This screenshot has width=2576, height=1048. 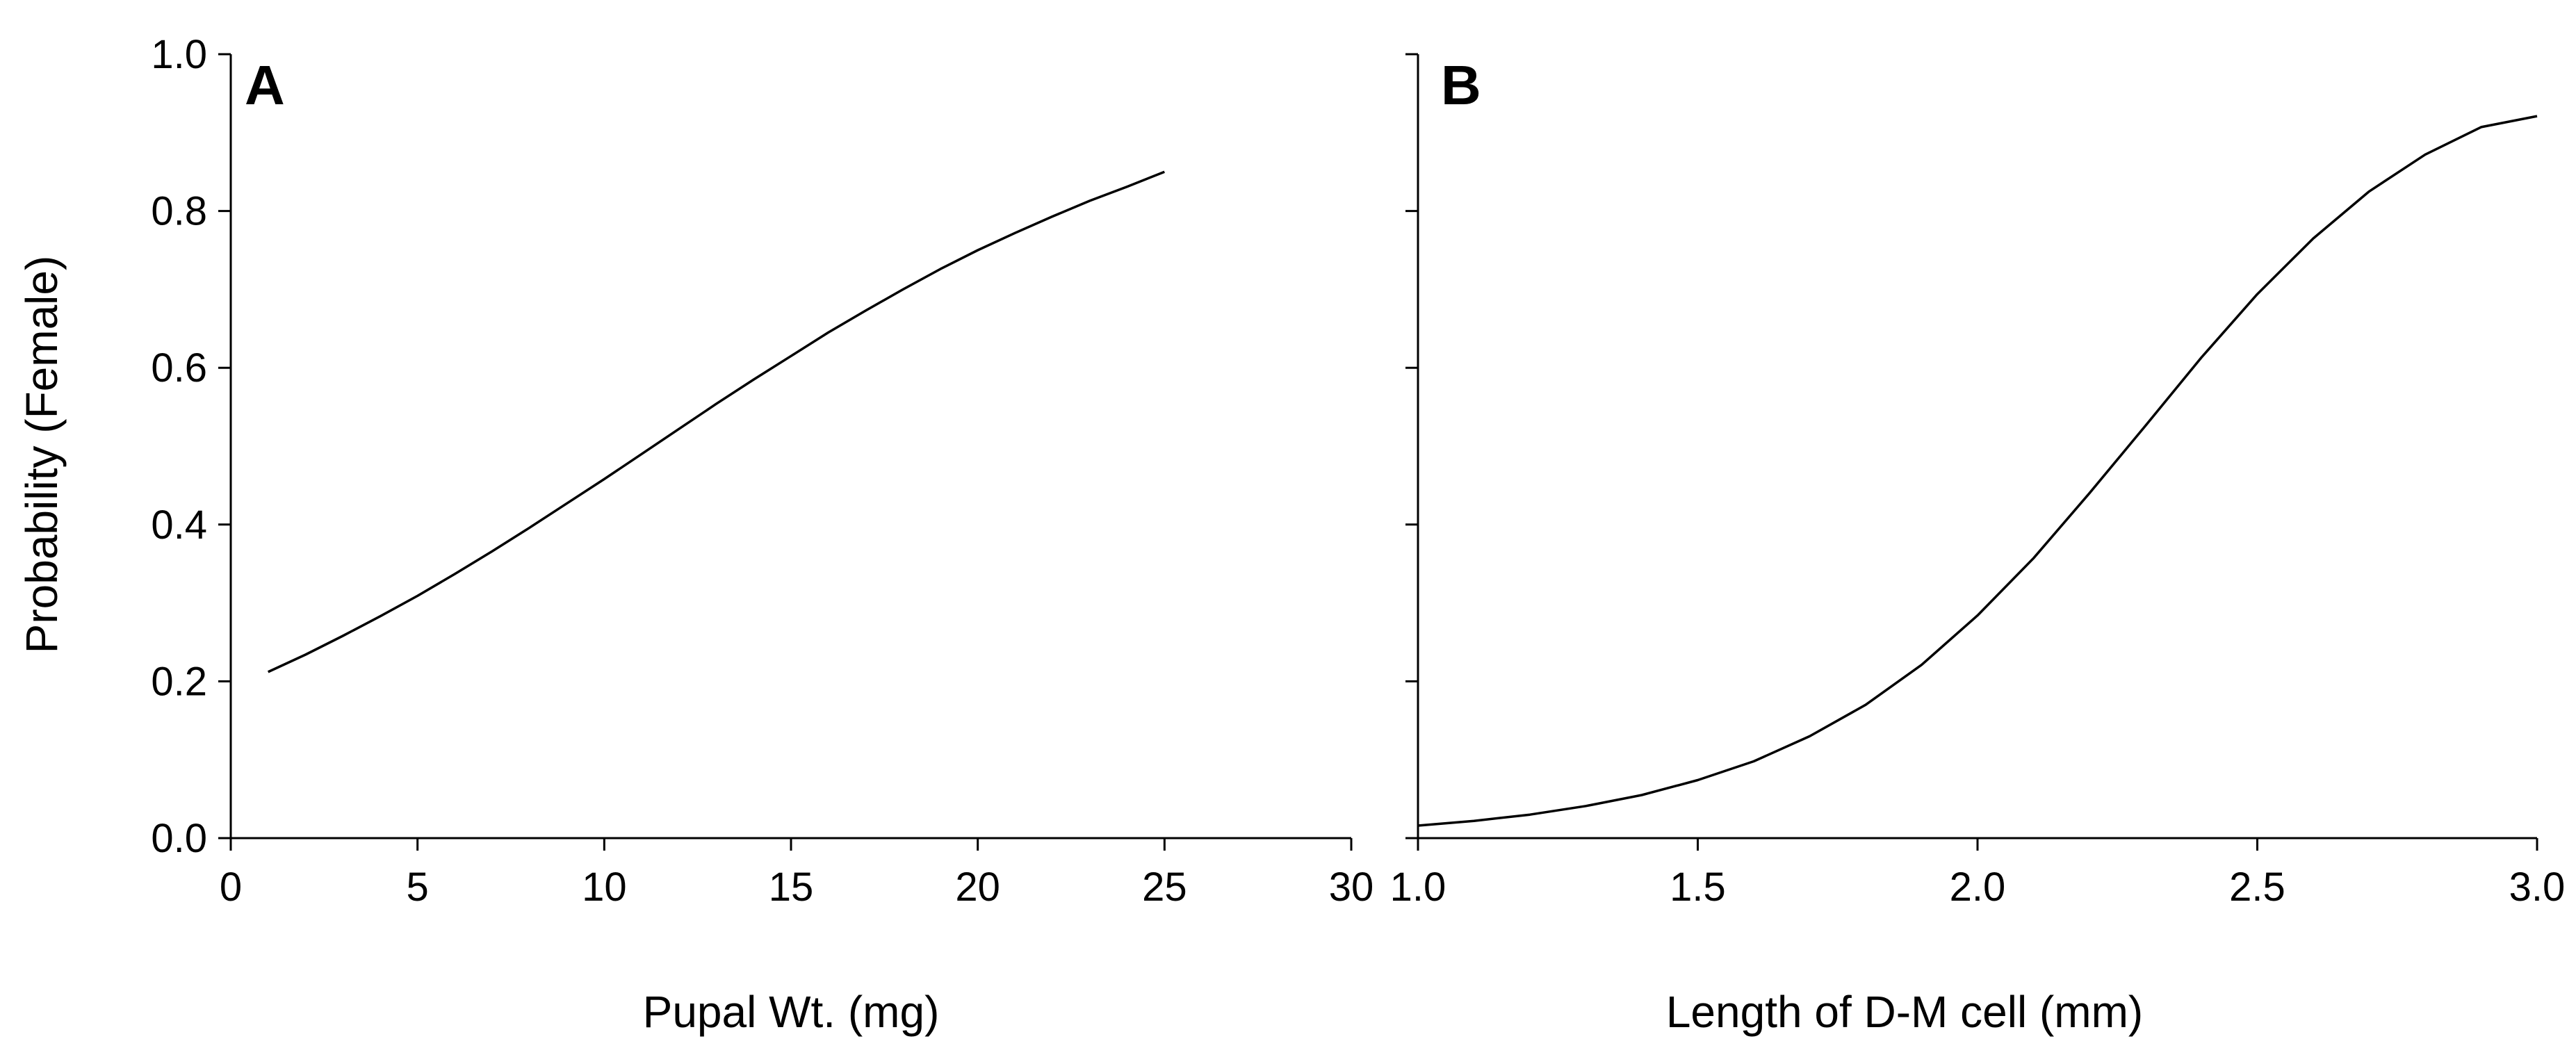 I want to click on panel-a-x-tick-label: 25, so click(x=1164, y=887).